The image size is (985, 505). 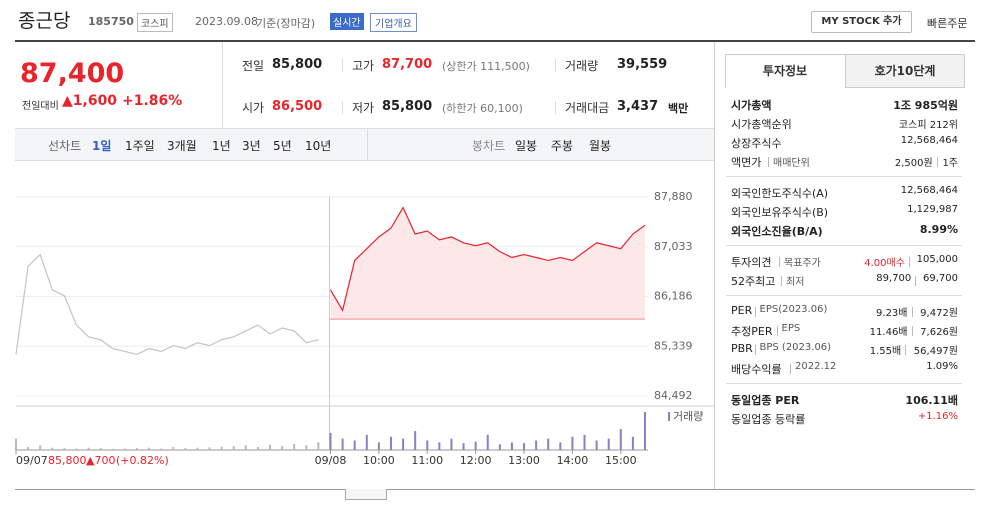 What do you see at coordinates (768, 419) in the screenshot?
I see `info-label: 동일업종 등락률` at bounding box center [768, 419].